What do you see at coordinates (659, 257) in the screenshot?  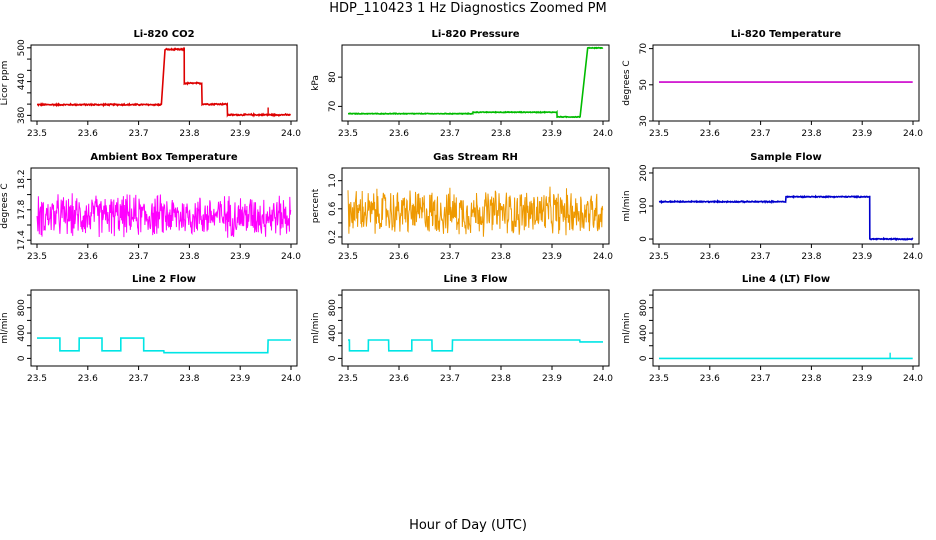 I see `x-tick-label-5-0: 23.5` at bounding box center [659, 257].